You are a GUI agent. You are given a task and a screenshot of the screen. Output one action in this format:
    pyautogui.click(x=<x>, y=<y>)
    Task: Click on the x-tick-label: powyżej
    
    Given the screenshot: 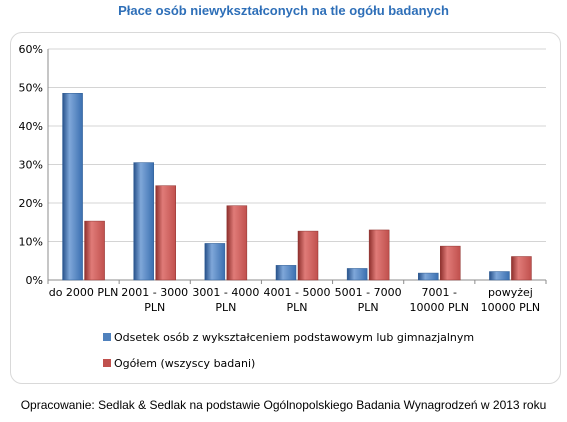 What is the action you would take?
    pyautogui.click(x=510, y=292)
    